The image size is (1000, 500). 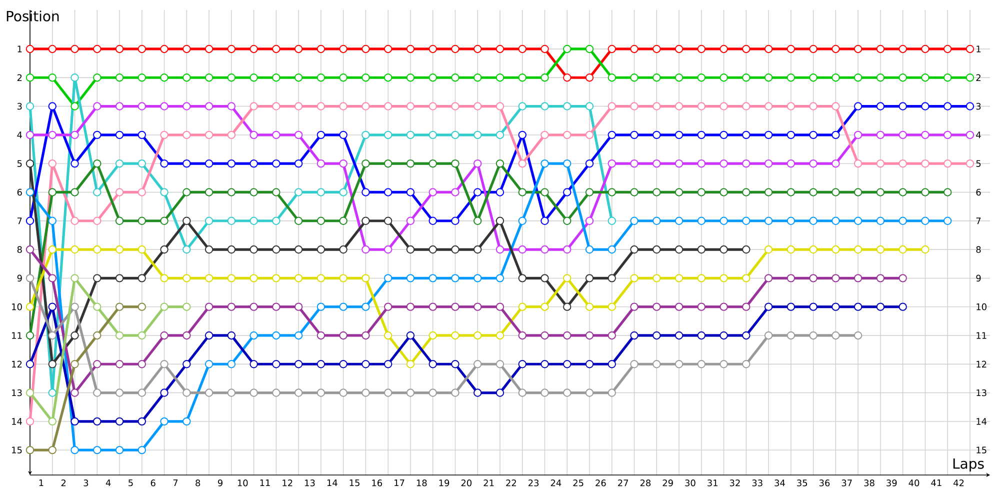 I want to click on x-tick-label: 30, so click(x=690, y=483).